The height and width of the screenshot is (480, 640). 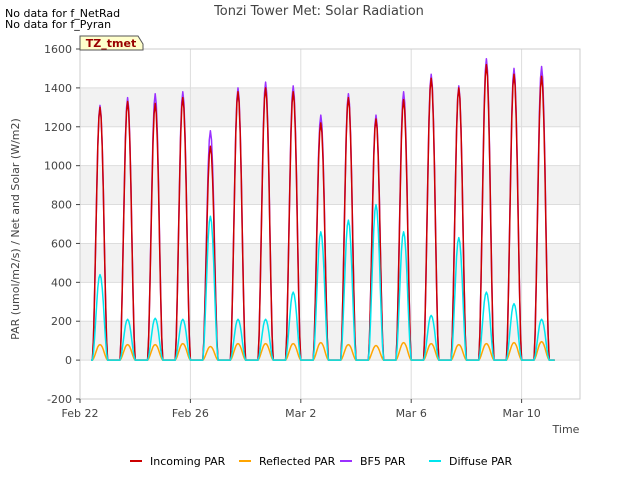 What do you see at coordinates (61, 282) in the screenshot?
I see `y-tick-label: 400` at bounding box center [61, 282].